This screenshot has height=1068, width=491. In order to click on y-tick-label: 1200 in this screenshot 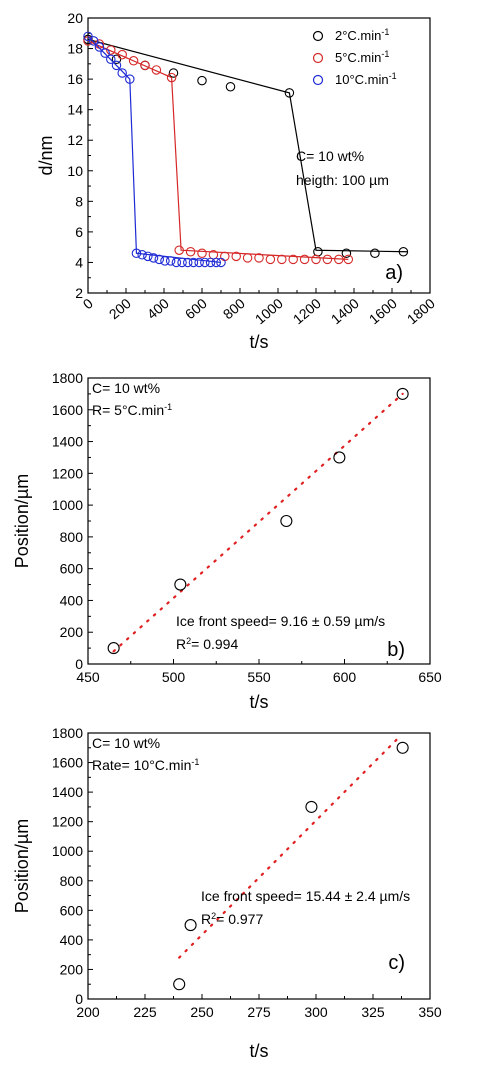, I will do `click(67, 473)`.